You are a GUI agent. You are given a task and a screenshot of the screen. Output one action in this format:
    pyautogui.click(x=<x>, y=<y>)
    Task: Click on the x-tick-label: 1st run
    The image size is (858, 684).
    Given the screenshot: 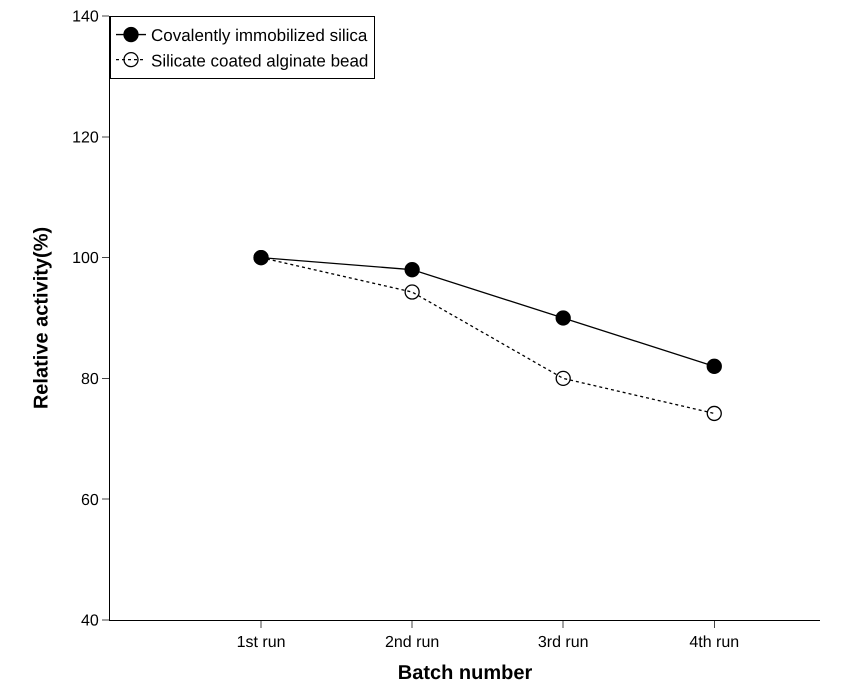 What is the action you would take?
    pyautogui.click(x=261, y=643)
    